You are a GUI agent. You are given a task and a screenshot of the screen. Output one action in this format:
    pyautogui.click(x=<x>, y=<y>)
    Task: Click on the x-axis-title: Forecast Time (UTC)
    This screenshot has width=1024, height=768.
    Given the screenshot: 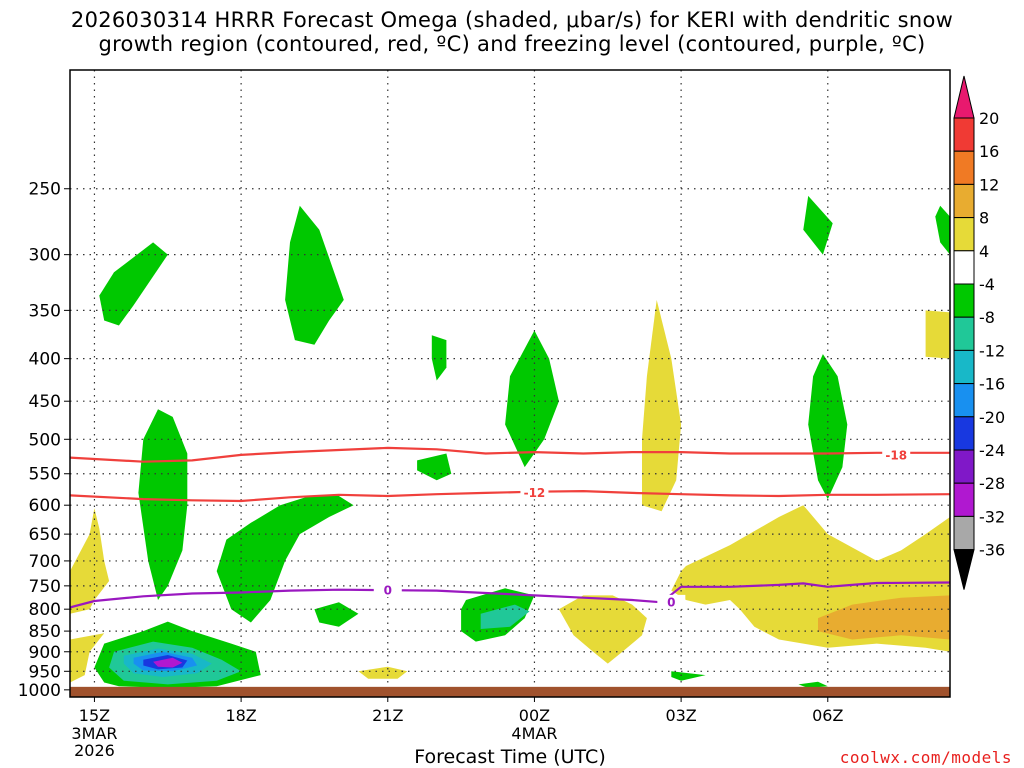 What is the action you would take?
    pyautogui.click(x=510, y=757)
    